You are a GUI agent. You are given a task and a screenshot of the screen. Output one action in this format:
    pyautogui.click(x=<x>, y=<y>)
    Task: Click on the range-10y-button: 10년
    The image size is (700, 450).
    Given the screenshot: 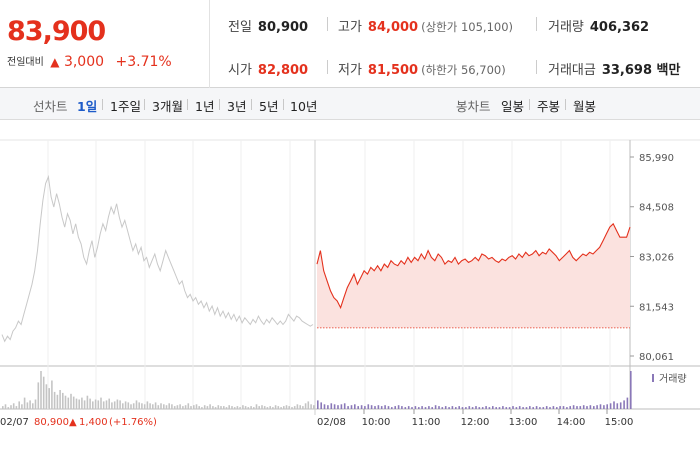 What is the action you would take?
    pyautogui.click(x=304, y=106)
    